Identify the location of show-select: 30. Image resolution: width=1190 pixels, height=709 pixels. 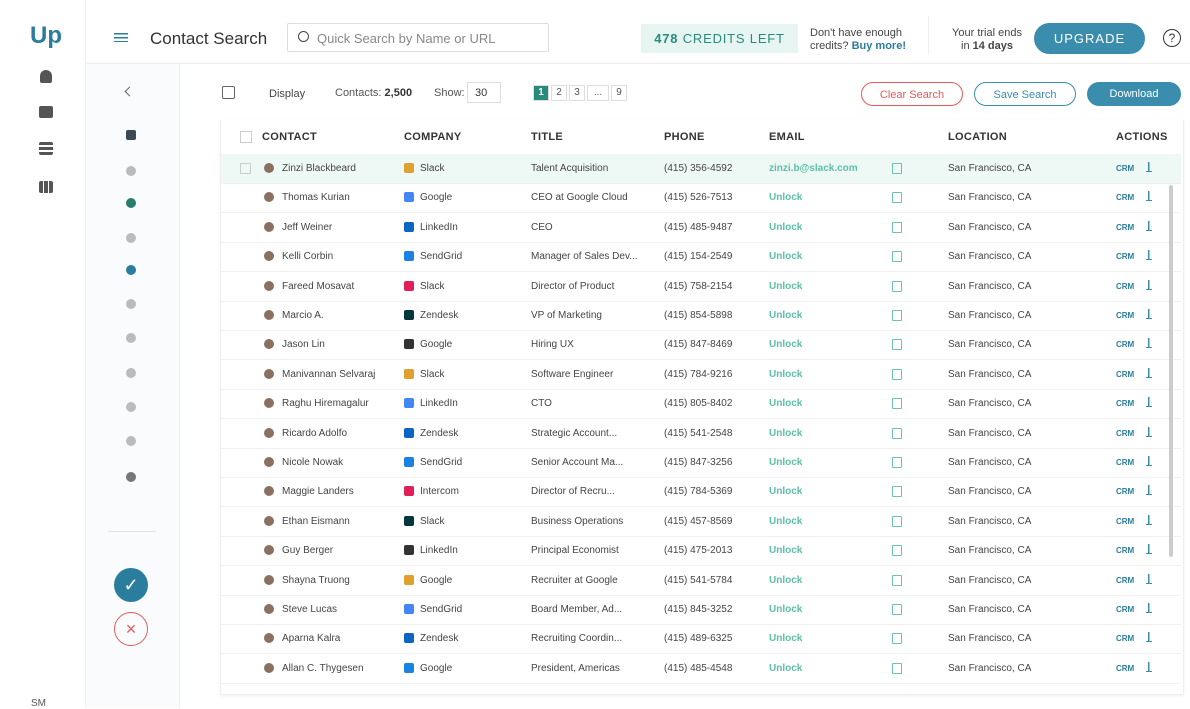
(484, 92).